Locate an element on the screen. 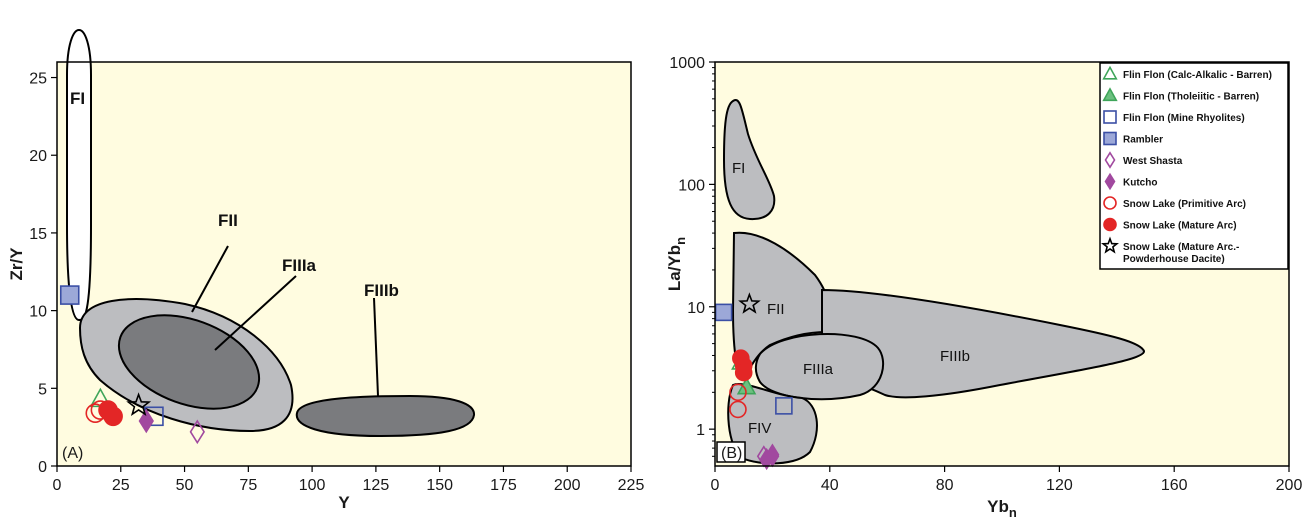 The image size is (1314, 521). legend-icon-square-open-blue is located at coordinates (1110, 117).